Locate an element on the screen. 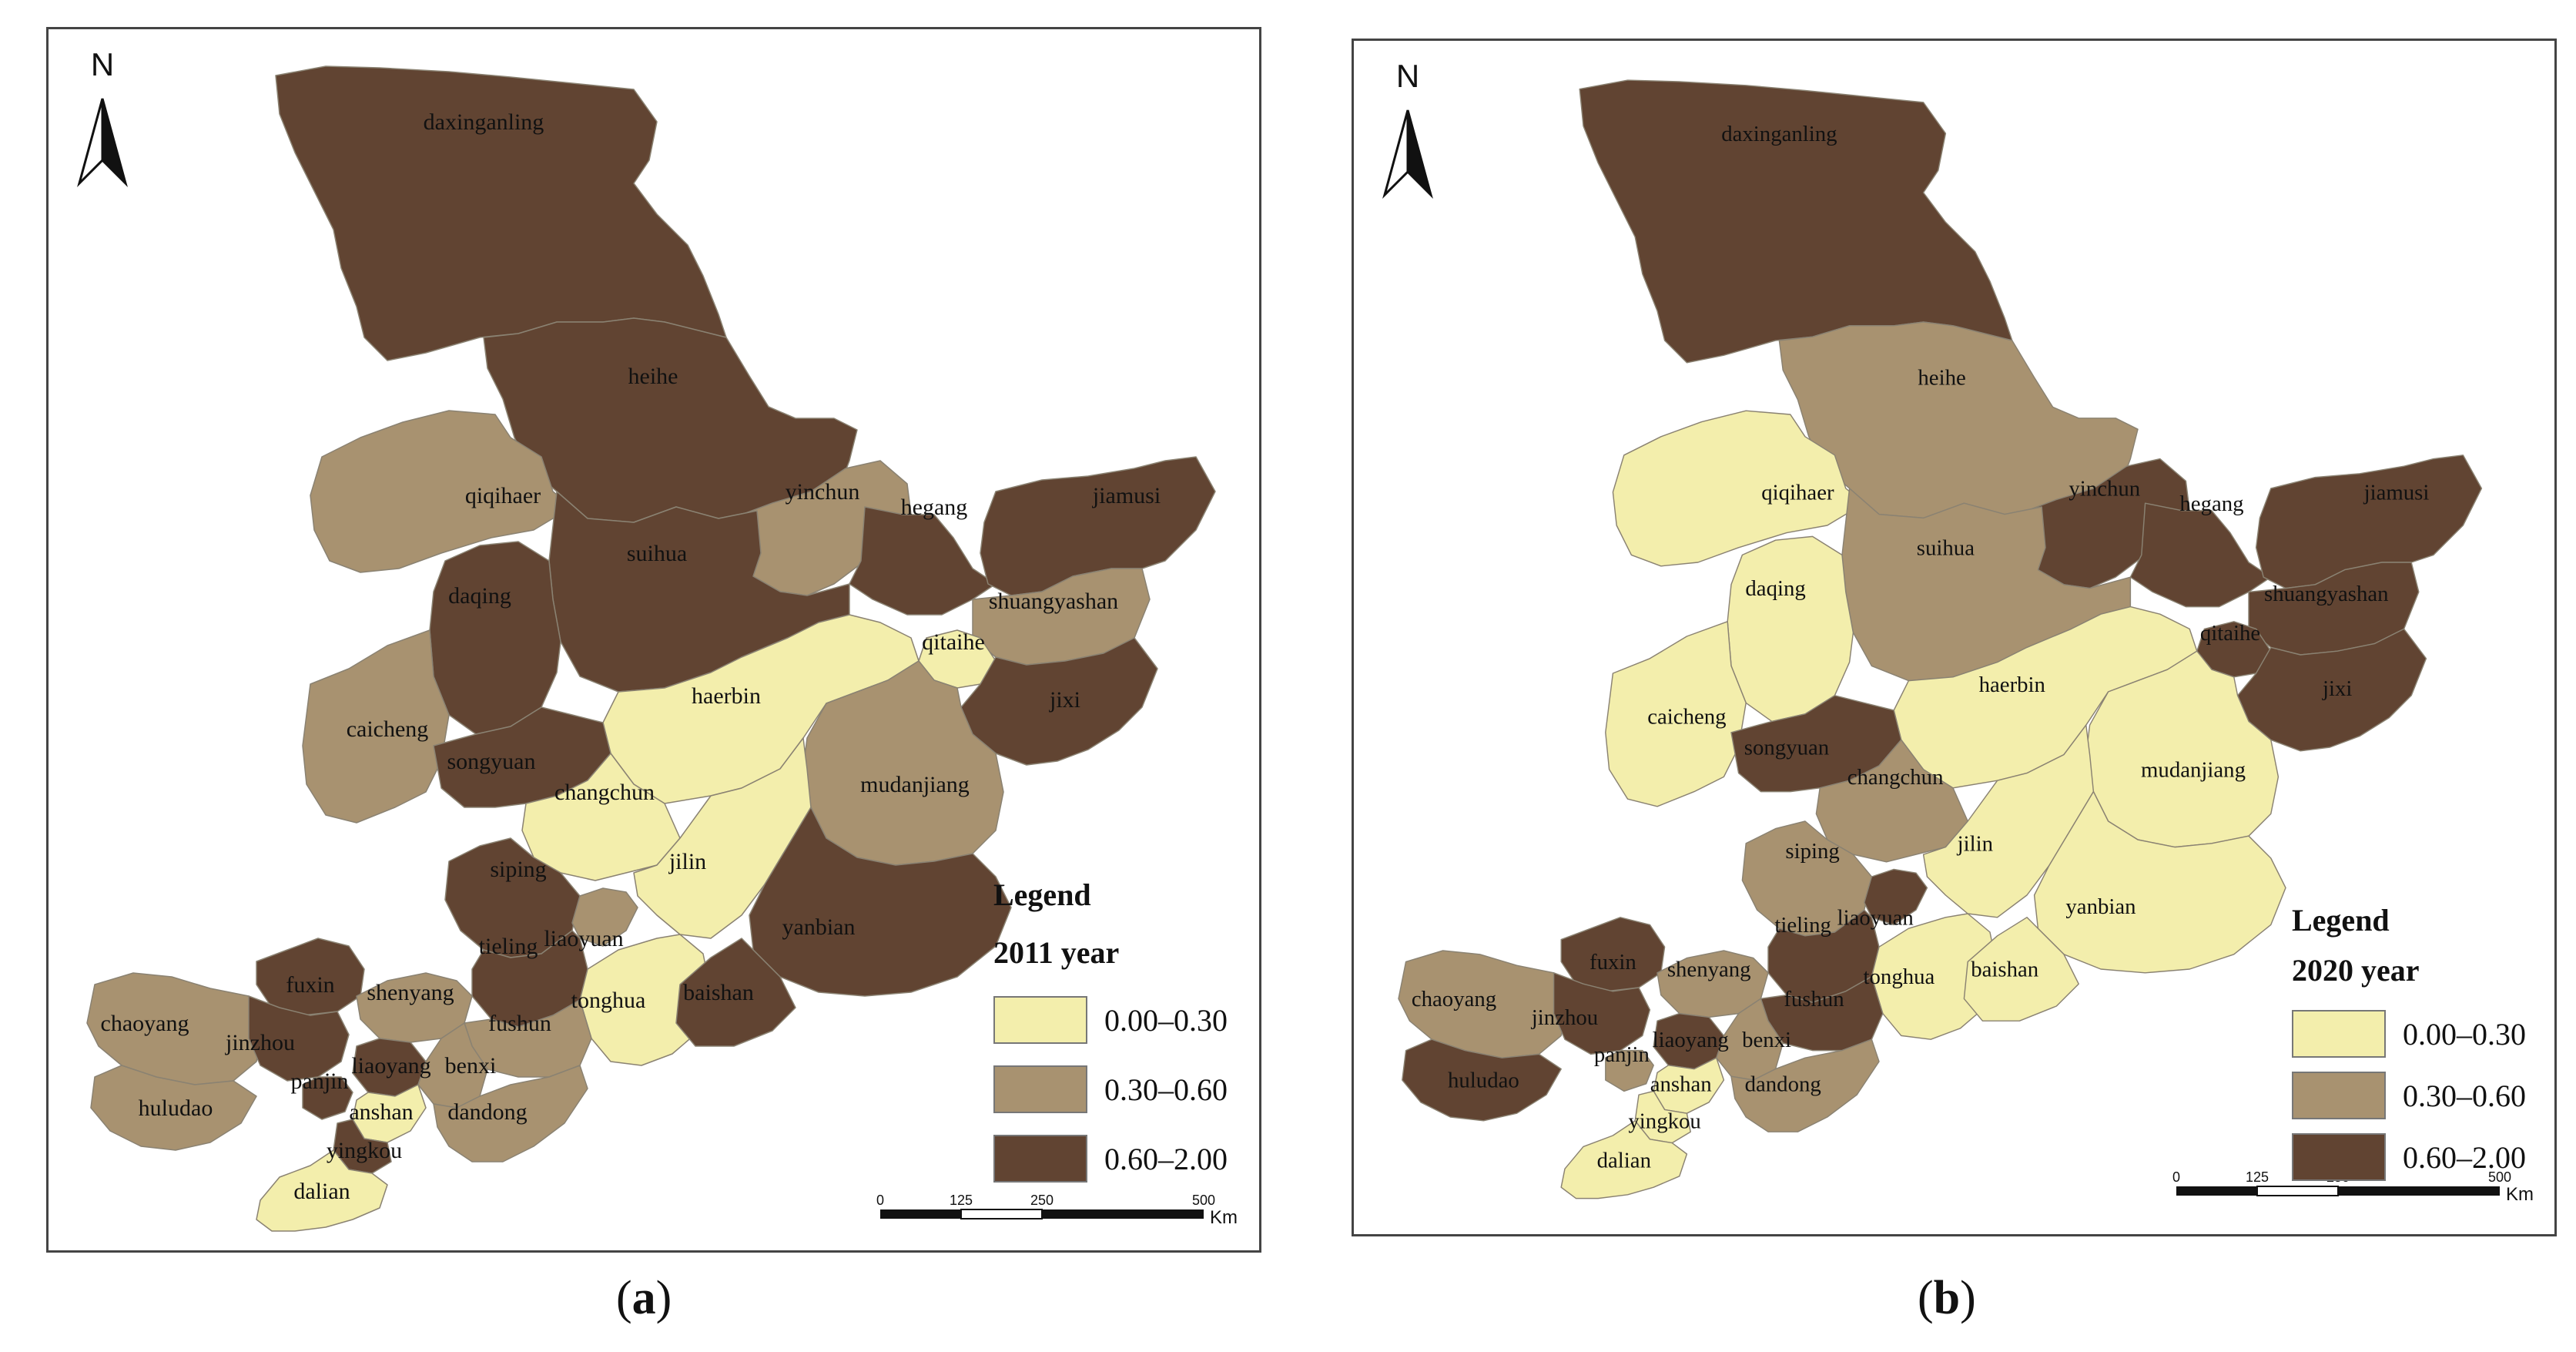 This screenshot has height=1352, width=2576. legend-year-a: 2011 year is located at coordinates (1056, 952).